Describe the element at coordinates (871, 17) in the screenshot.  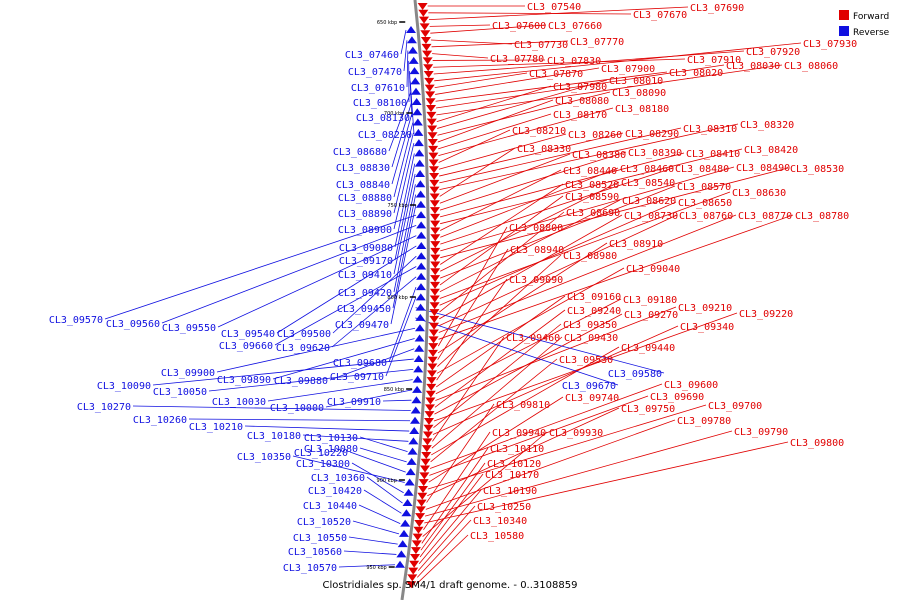
I see `legend-forward-label: Forward` at that location.